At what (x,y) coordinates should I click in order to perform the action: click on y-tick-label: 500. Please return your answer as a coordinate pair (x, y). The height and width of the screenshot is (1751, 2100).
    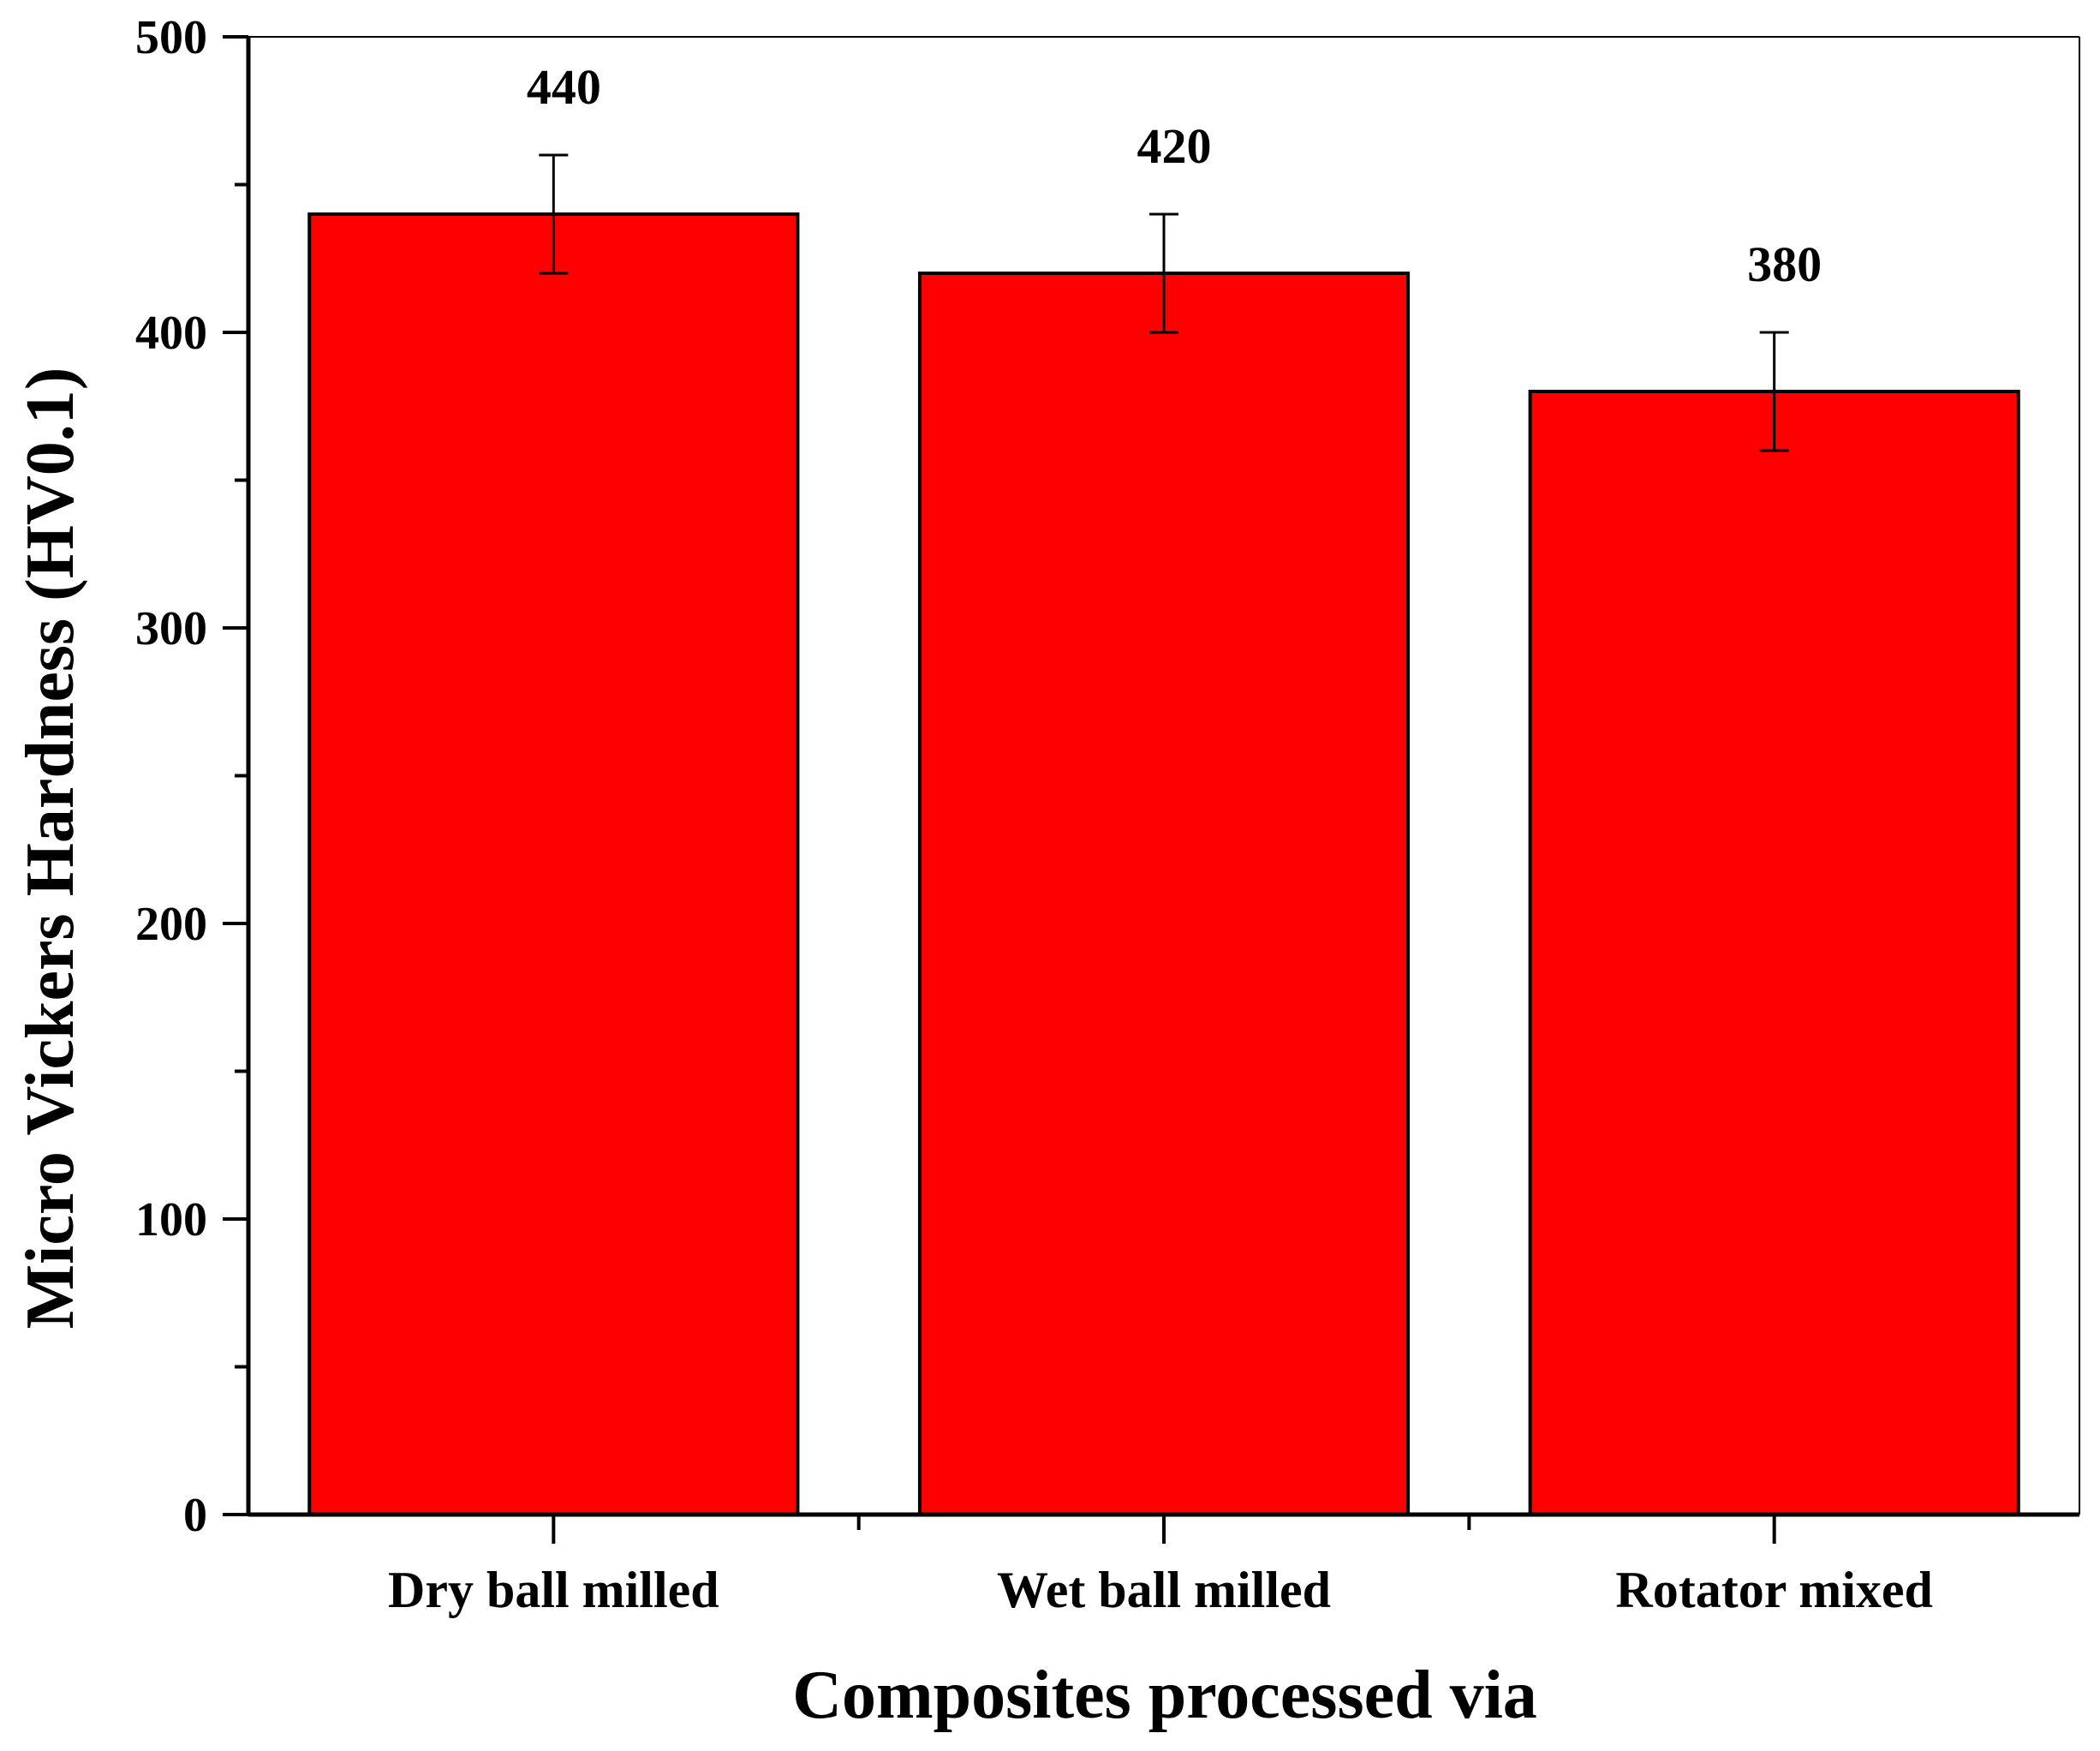
    Looking at the image, I should click on (171, 37).